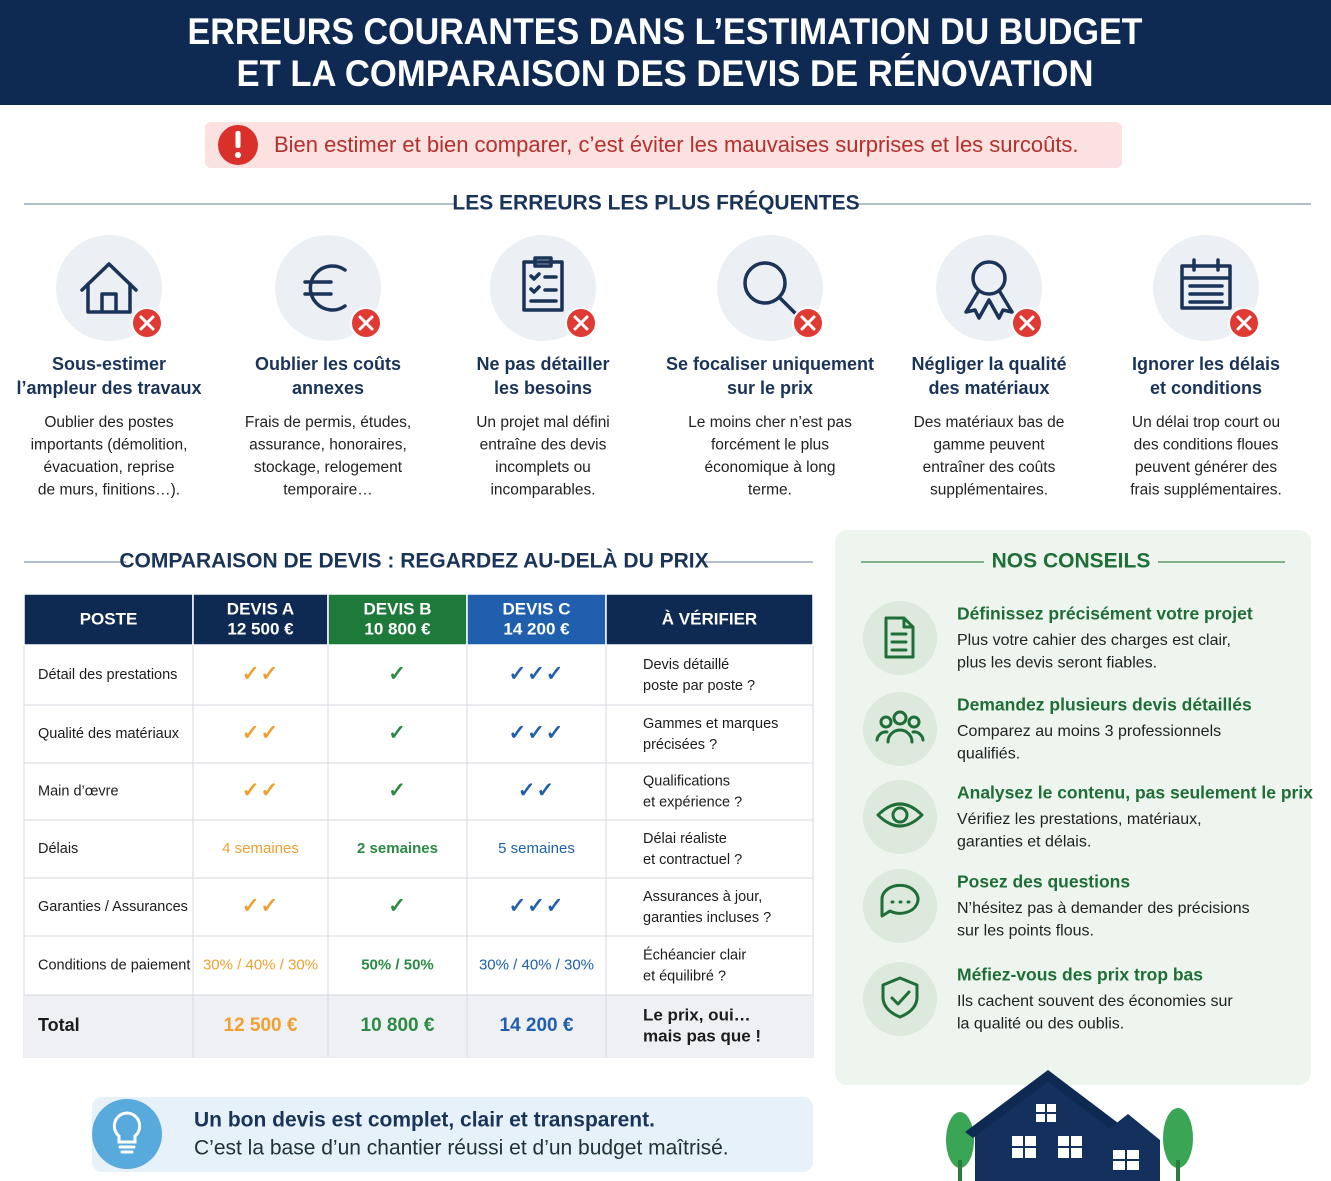 The image size is (1331, 1181). I want to click on tip-text: sur les points flous., so click(1025, 931).